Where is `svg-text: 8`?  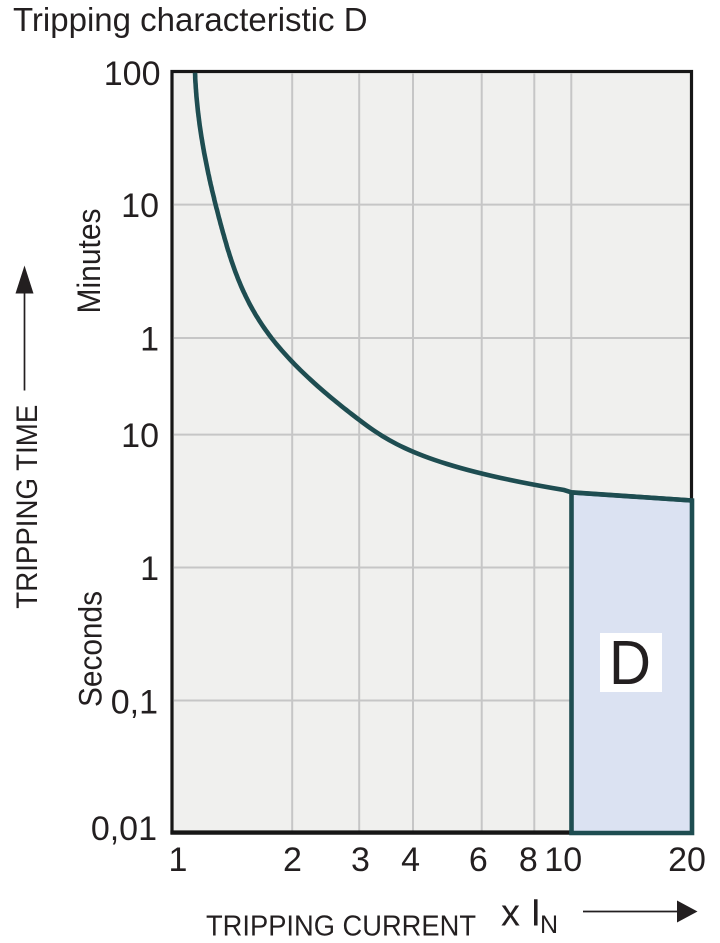
svg-text: 8 is located at coordinates (528, 860).